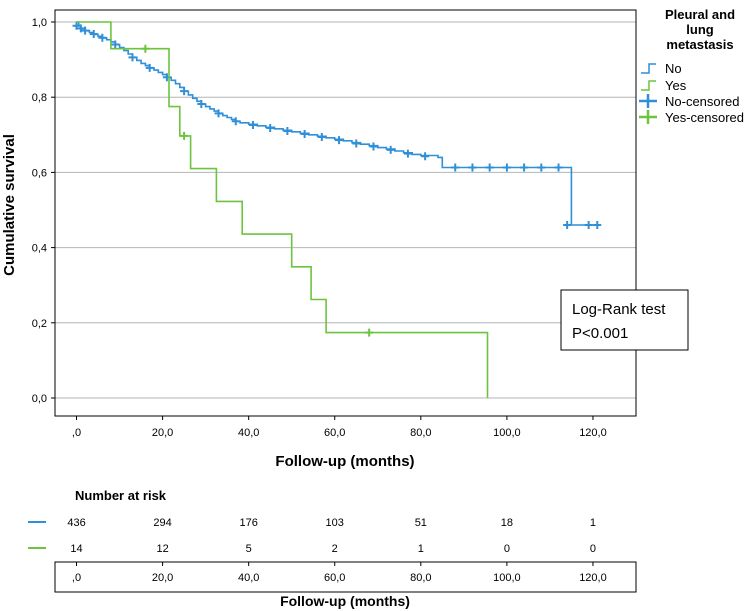 This screenshot has width=756, height=611. Describe the element at coordinates (345, 601) in the screenshot. I see `risk-x-axis-title: Follow-up (months)` at that location.